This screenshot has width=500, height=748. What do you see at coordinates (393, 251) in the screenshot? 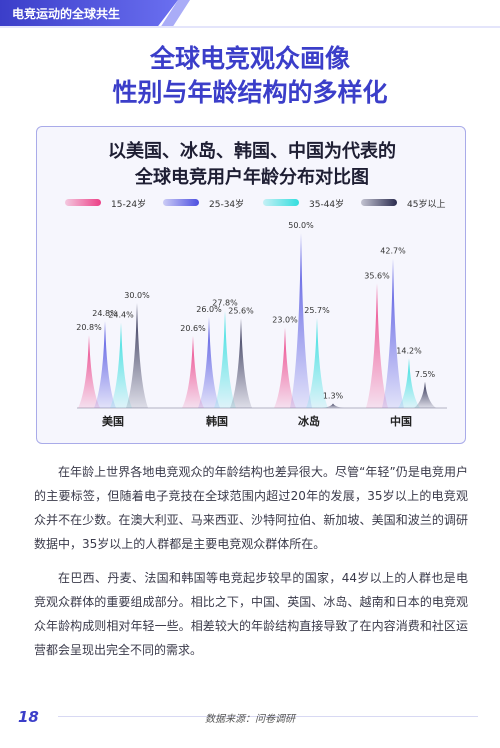
I see `data-label: 42.7%` at bounding box center [393, 251].